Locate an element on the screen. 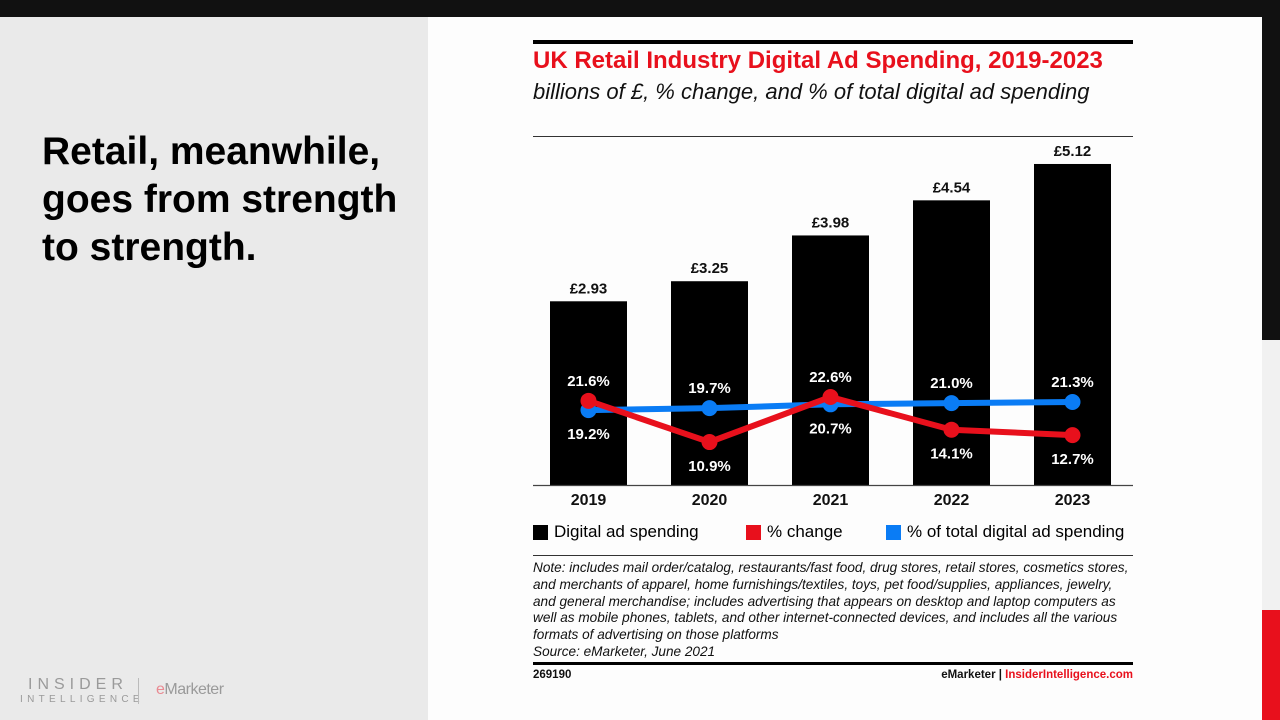  logo-divider is located at coordinates (138, 691).